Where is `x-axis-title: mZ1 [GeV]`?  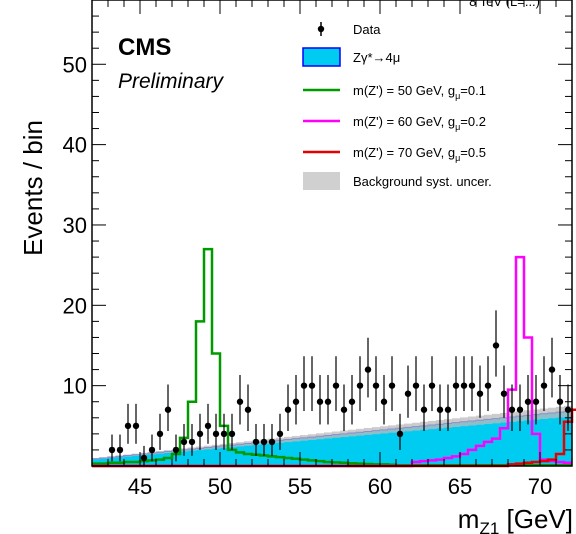 x-axis-title: mZ1 [GeV] is located at coordinates (515, 519).